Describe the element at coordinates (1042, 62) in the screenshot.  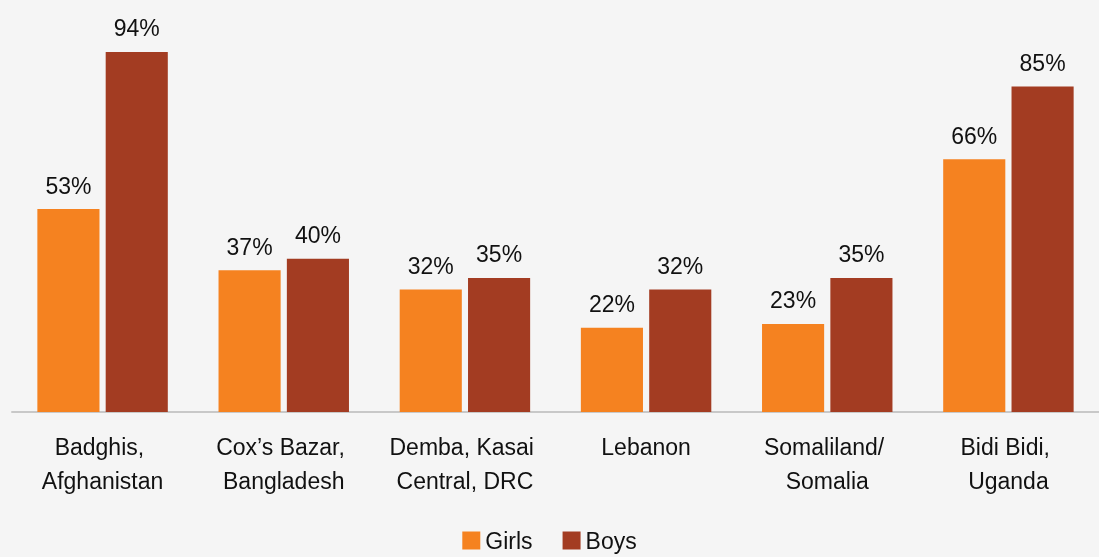
I see `data-label: 85%` at that location.